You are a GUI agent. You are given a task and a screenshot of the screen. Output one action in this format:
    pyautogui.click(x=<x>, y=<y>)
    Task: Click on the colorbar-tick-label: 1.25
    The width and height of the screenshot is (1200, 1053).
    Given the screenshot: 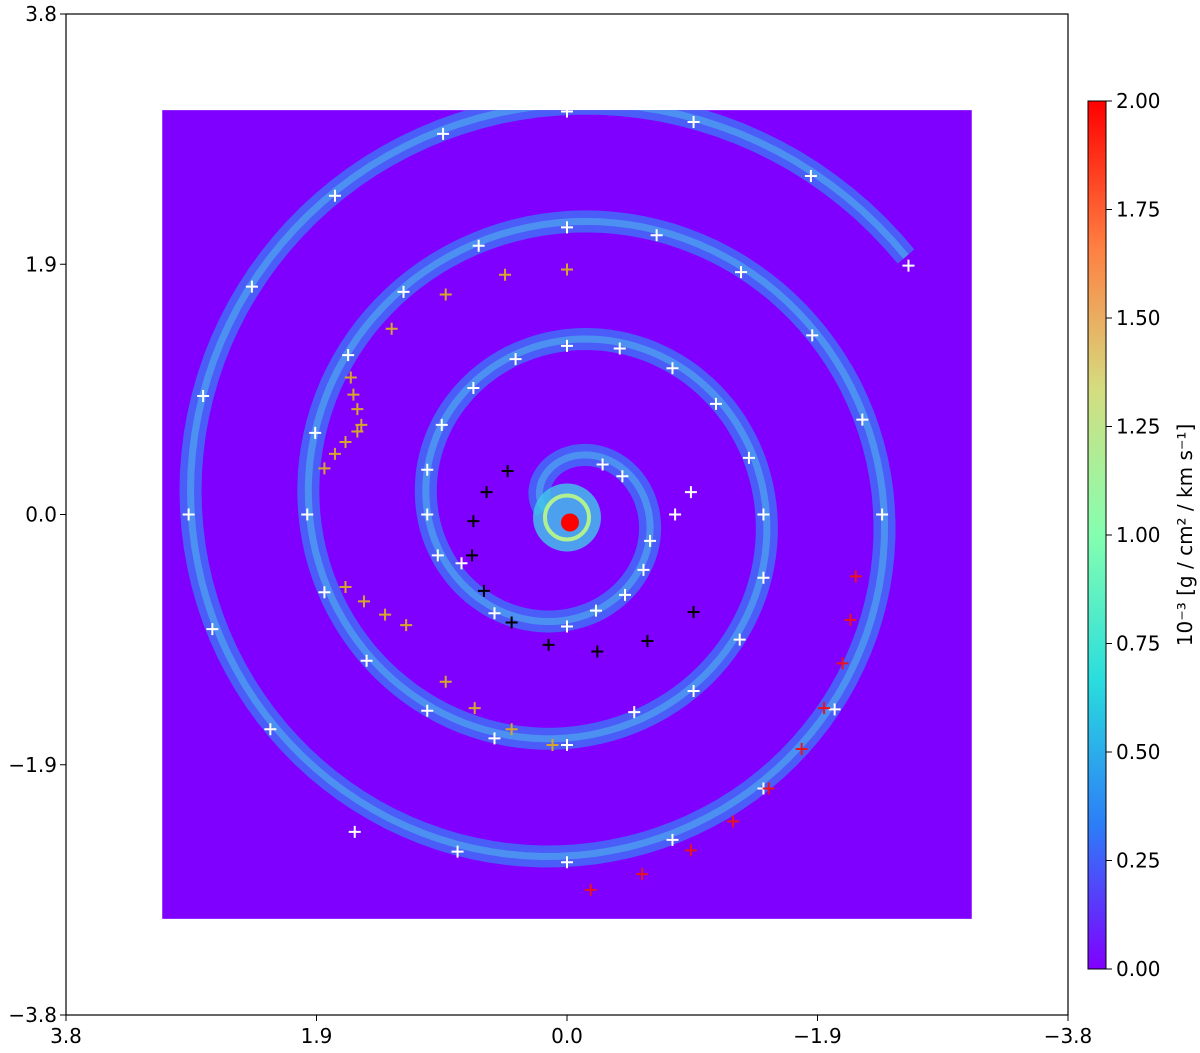 What is the action you would take?
    pyautogui.click(x=1138, y=427)
    